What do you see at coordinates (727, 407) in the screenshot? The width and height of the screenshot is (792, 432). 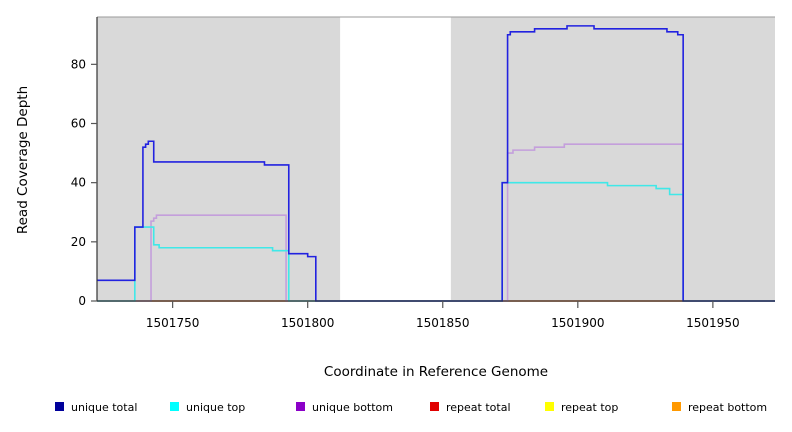 I see `legend-label-repeat-bottom: repeat bottom` at bounding box center [727, 407].